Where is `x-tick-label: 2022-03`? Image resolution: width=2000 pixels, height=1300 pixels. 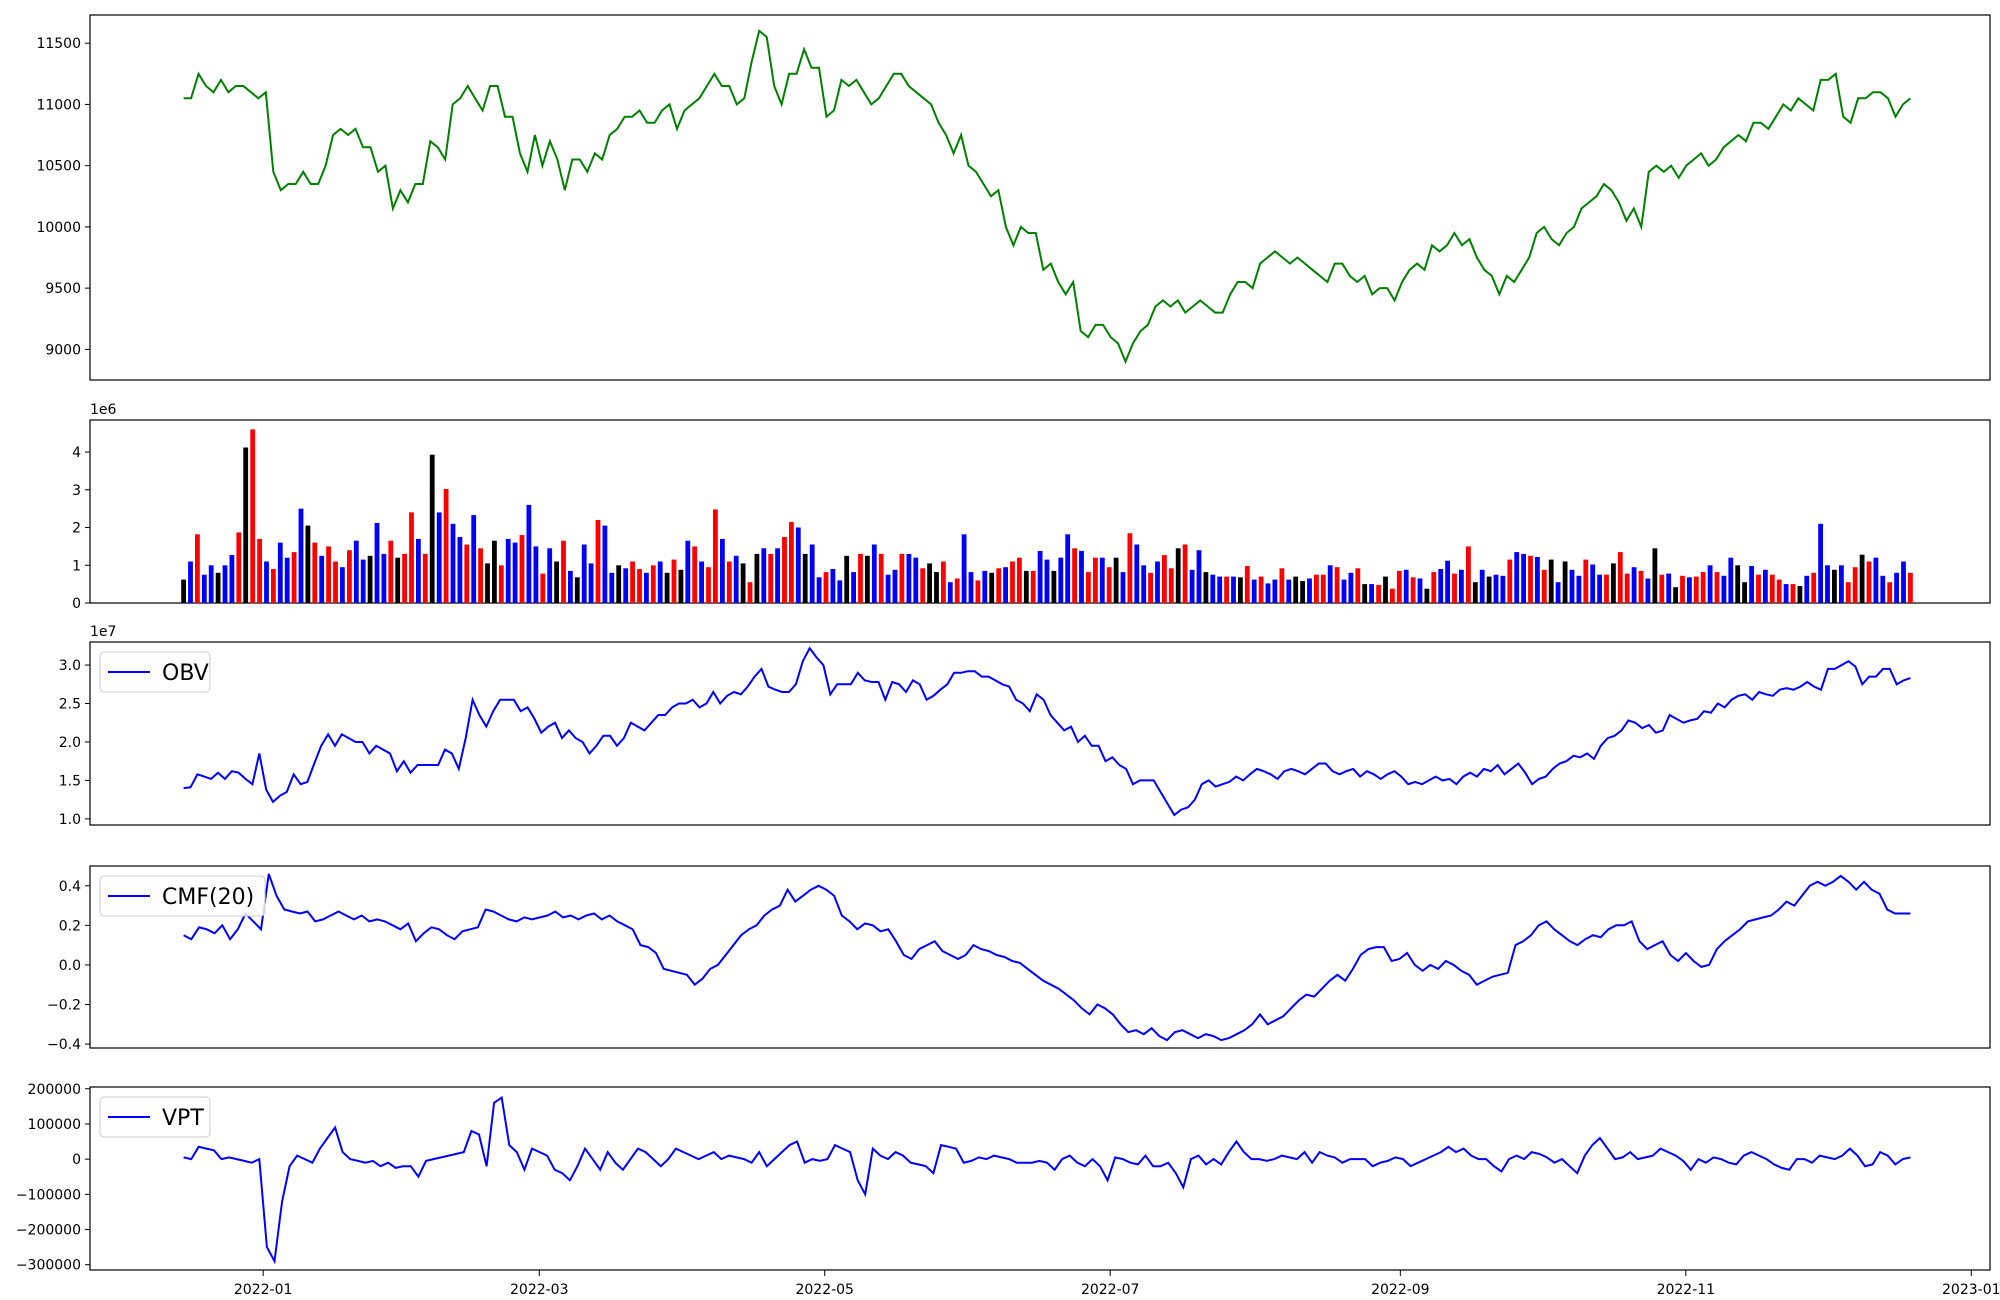
x-tick-label: 2022-03 is located at coordinates (539, 1290).